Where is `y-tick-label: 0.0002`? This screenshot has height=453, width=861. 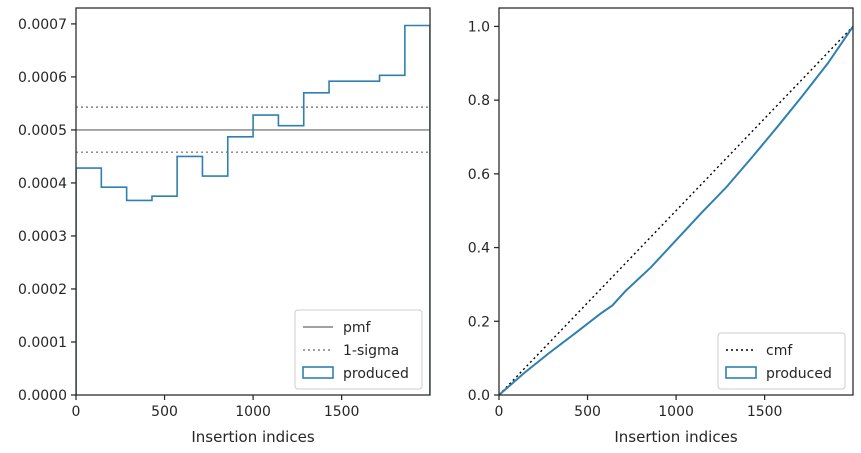 y-tick-label: 0.0002 is located at coordinates (42, 290).